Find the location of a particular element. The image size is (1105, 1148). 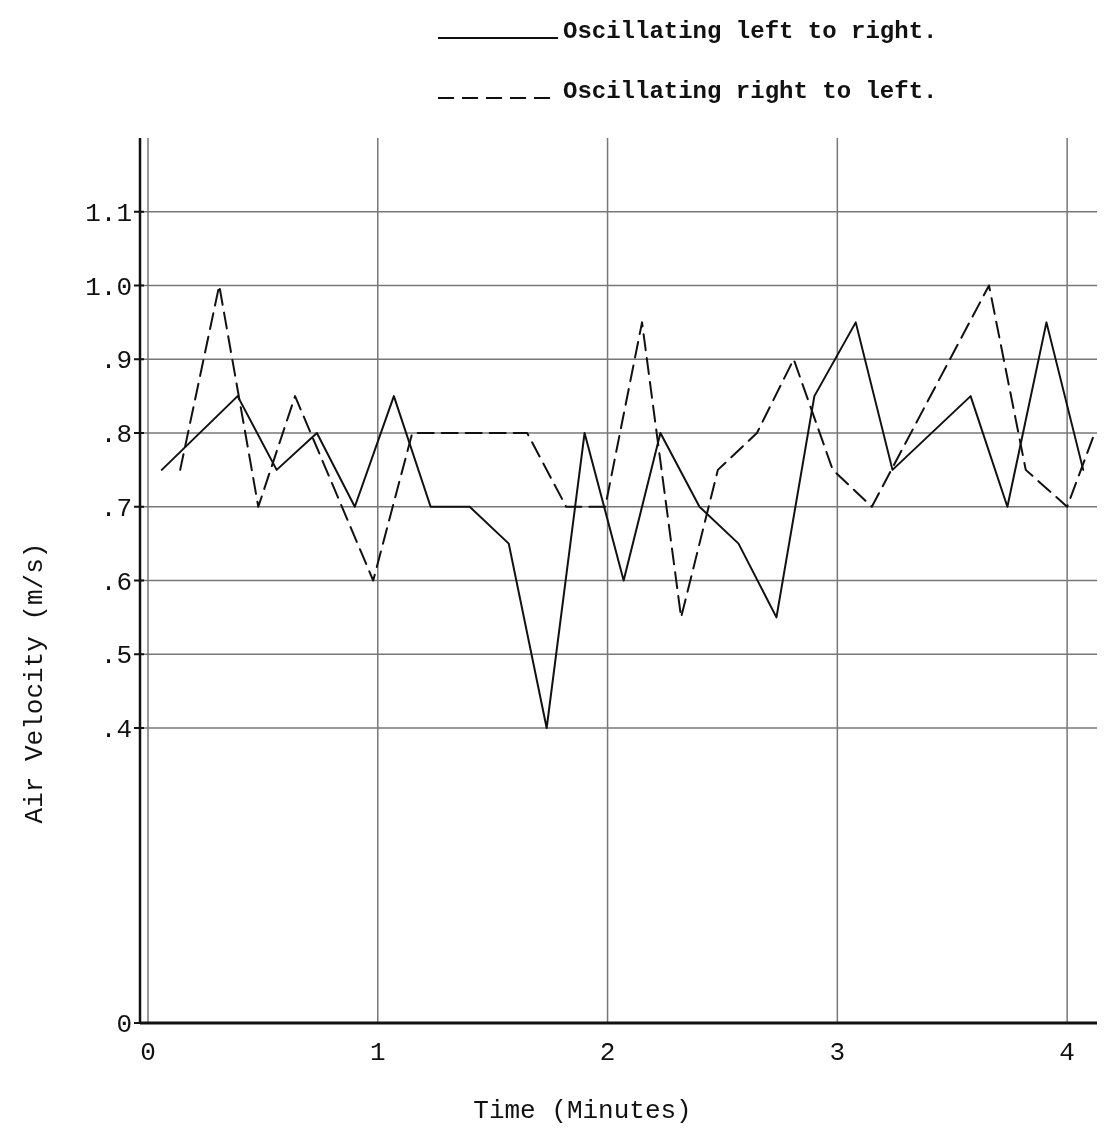

y-tick-label: 1.1 is located at coordinates (108, 213).